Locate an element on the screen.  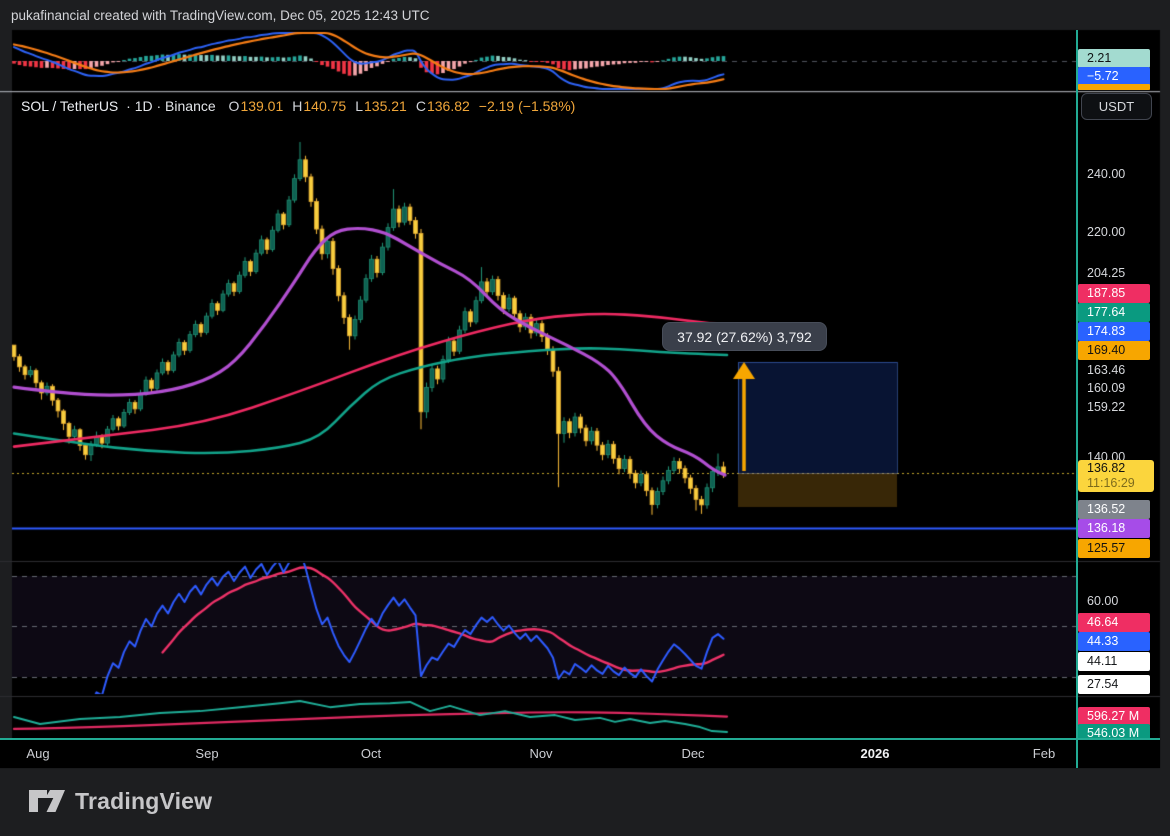
ohlc-field-value-L: 135.21 is located at coordinates (385, 106).